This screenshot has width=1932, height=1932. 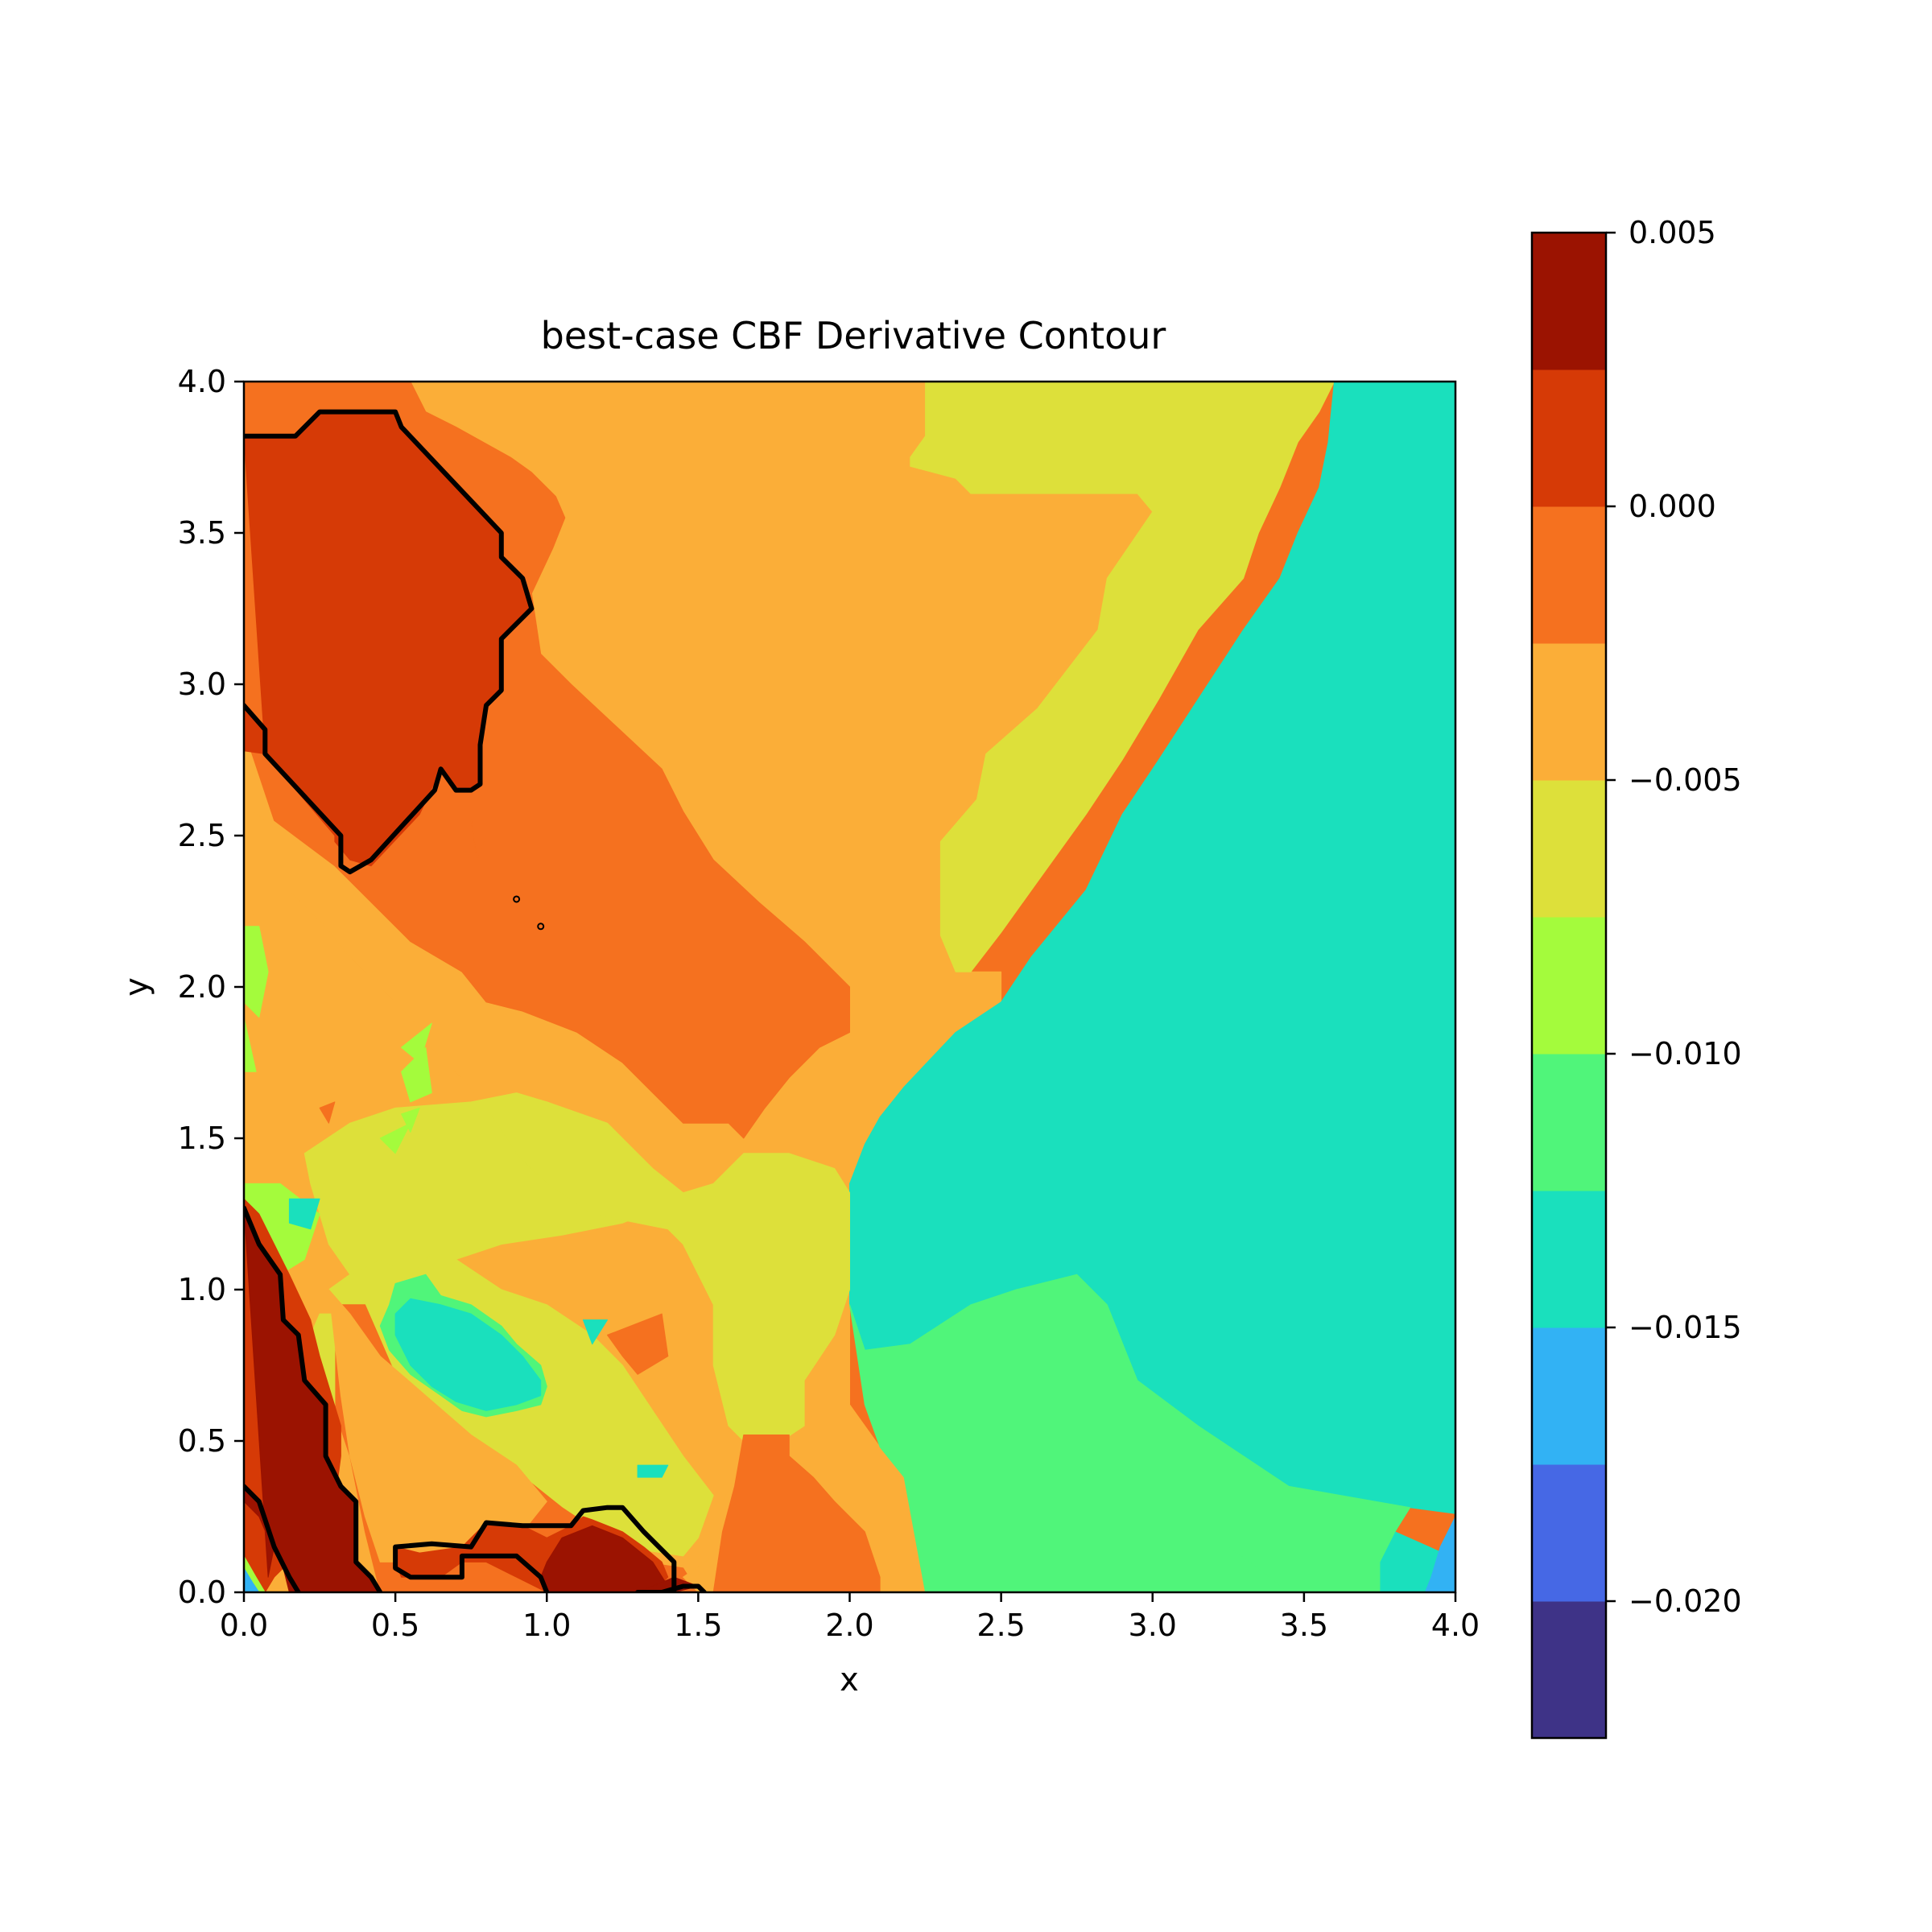 I want to click on colorbar: 0.005 0.000 −0.005 −0.010 −0.015 −0.020, so click(x=1636, y=977).